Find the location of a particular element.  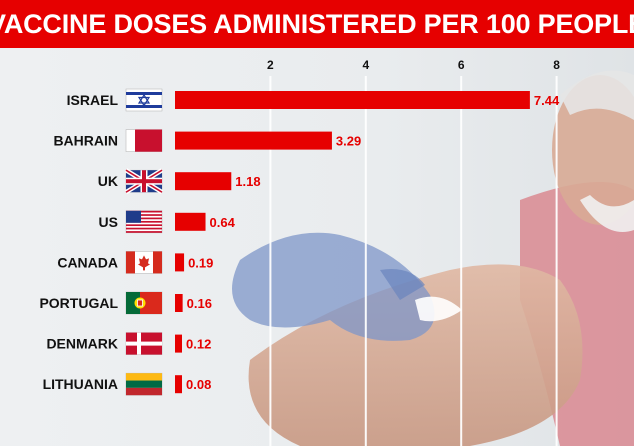

us-flag-icon is located at coordinates (144, 222).